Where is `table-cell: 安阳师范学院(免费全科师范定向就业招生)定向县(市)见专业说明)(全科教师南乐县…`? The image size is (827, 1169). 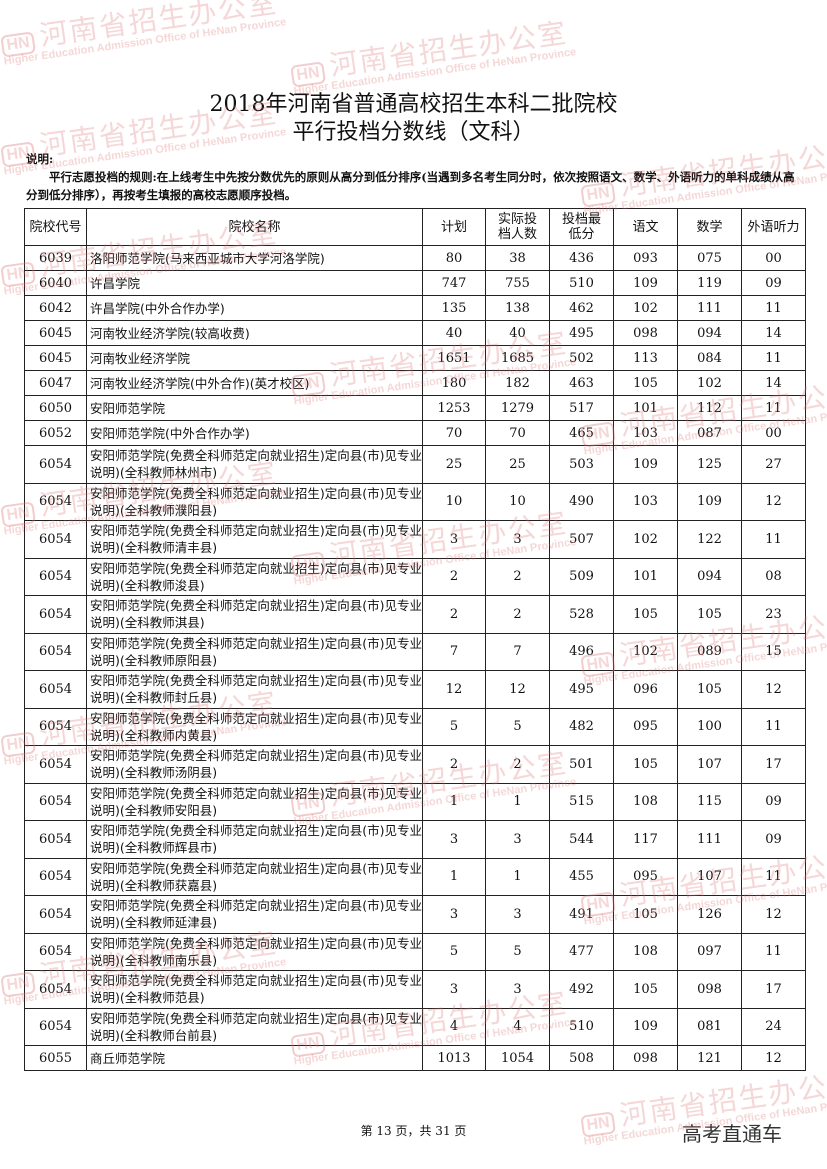
table-cell: 安阳师范学院(免费全科师范定向就业招生)定向县(市)见专业说明)(全科教师南乐县… is located at coordinates (254, 951).